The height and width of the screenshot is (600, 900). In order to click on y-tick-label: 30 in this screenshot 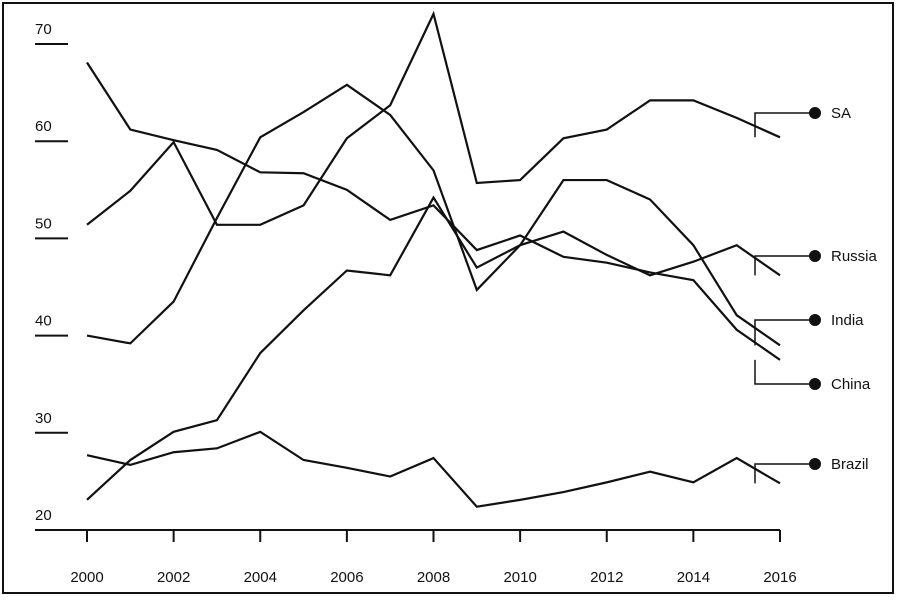, I will do `click(43, 418)`.